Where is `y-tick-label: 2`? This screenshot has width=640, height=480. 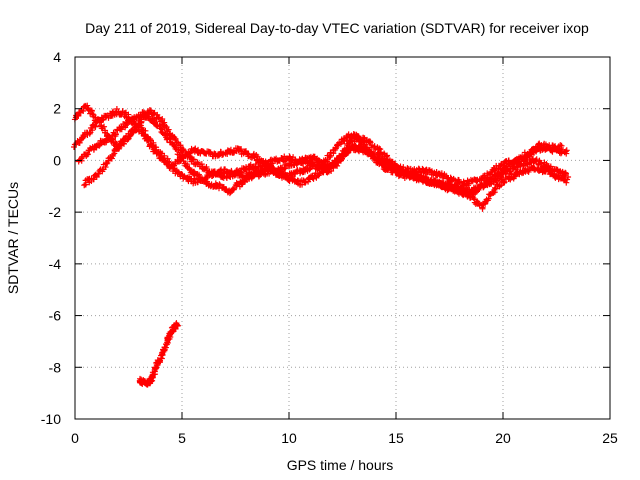
y-tick-label: 2 is located at coordinates (57, 109).